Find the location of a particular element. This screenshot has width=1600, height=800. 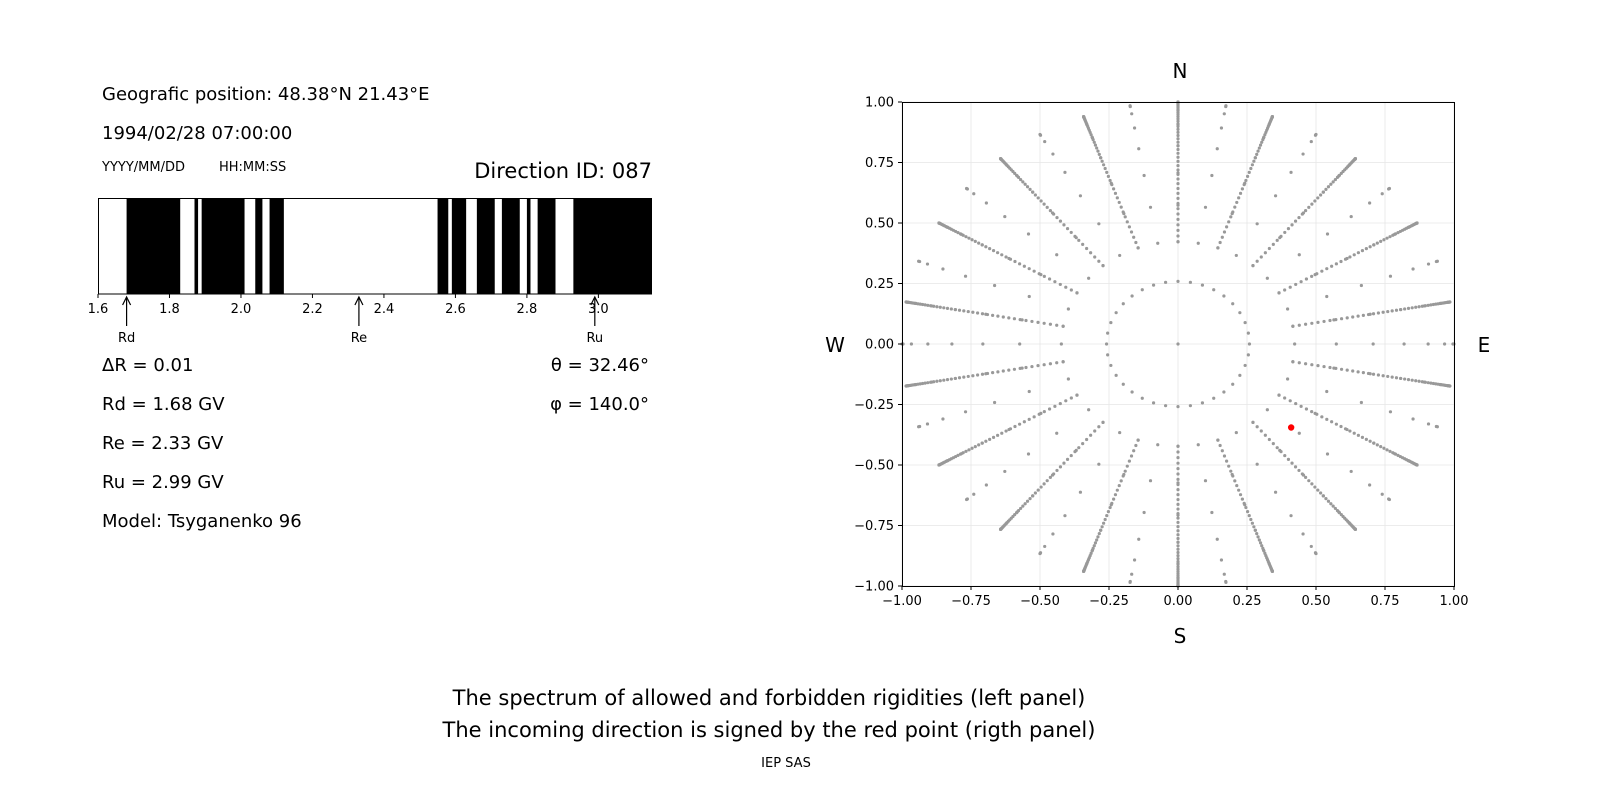

y-tick-label: −0.25 is located at coordinates (874, 405).